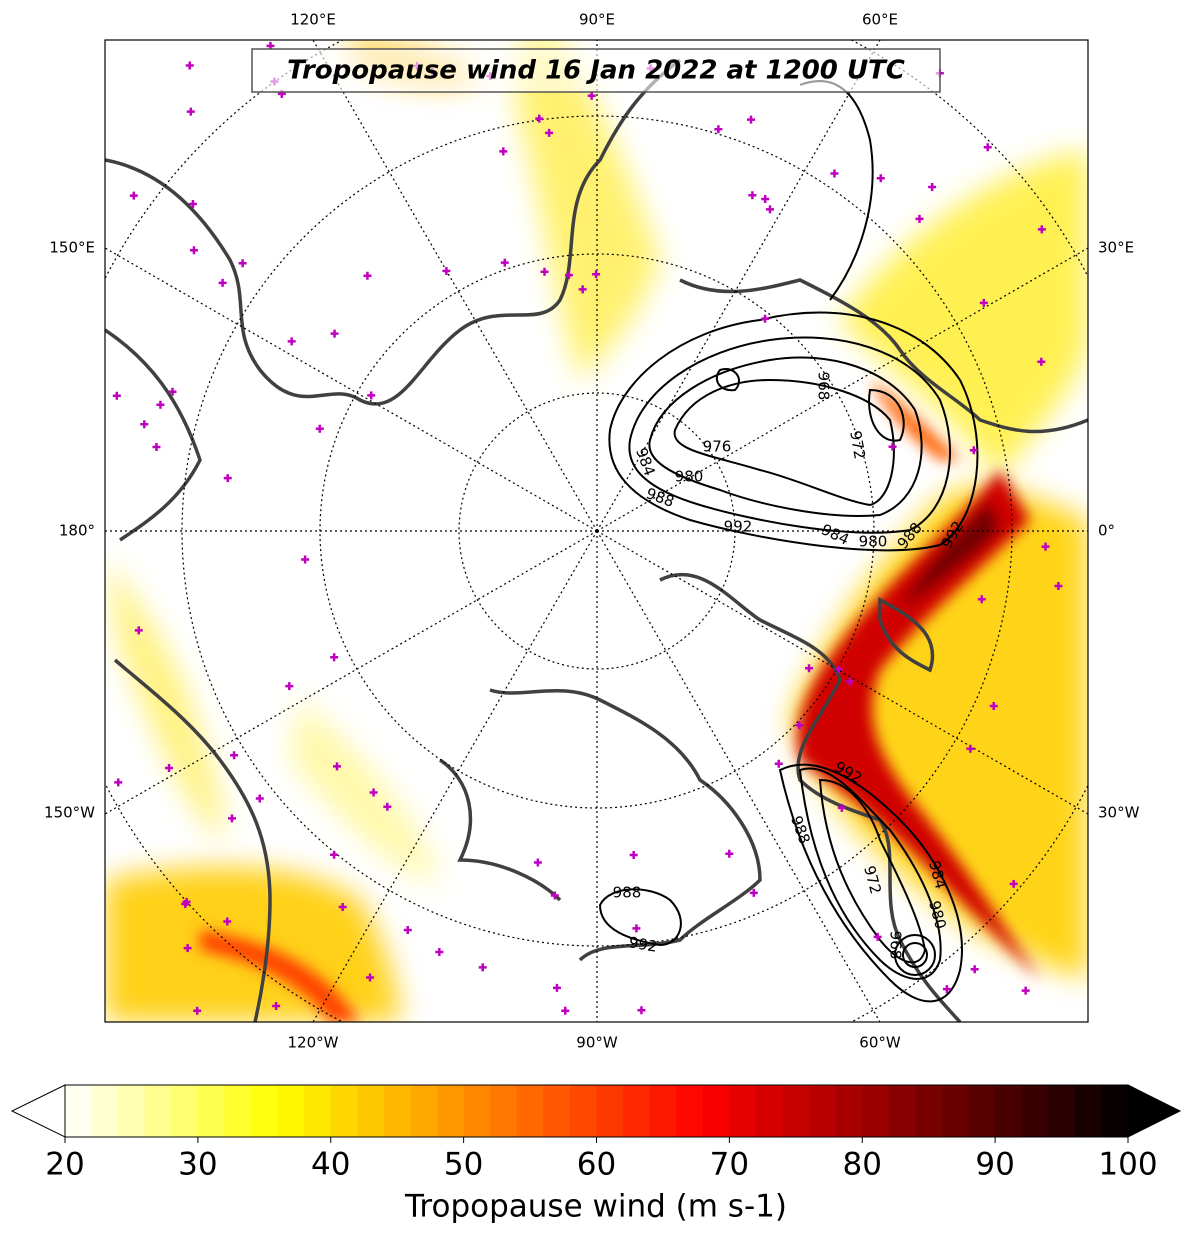 The image size is (1192, 1238). Describe the element at coordinates (880, 20) in the screenshot. I see `lon-label: 60°E` at that location.